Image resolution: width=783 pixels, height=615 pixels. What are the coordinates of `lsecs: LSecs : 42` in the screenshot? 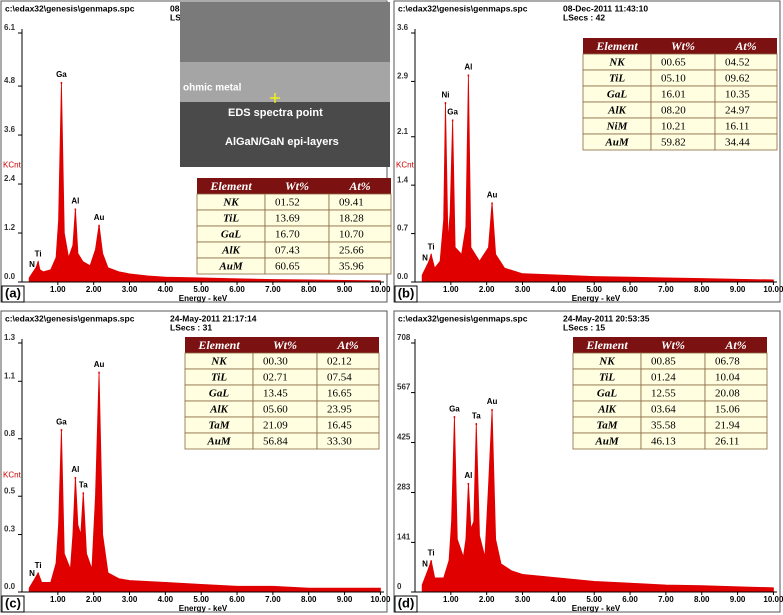 It's located at (584, 17).